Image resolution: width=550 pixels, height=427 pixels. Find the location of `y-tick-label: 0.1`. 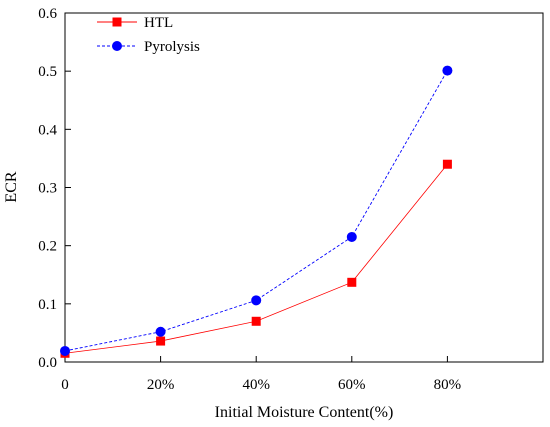

y-tick-label: 0.1 is located at coordinates (47, 305).